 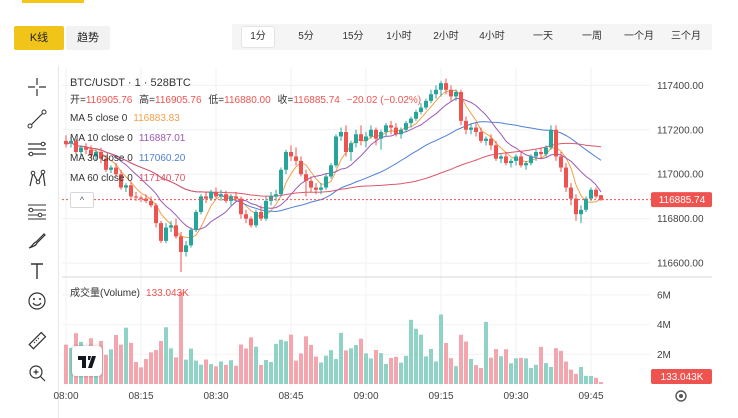 What do you see at coordinates (543, 36) in the screenshot?
I see `interval-1day: 一天` at bounding box center [543, 36].